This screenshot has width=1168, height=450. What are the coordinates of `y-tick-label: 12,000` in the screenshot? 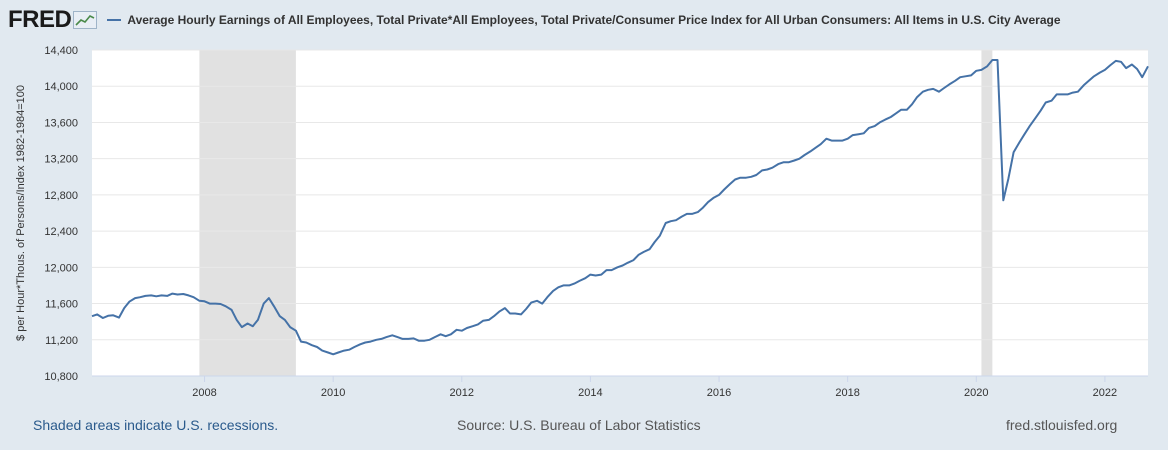 It's located at (61, 268).